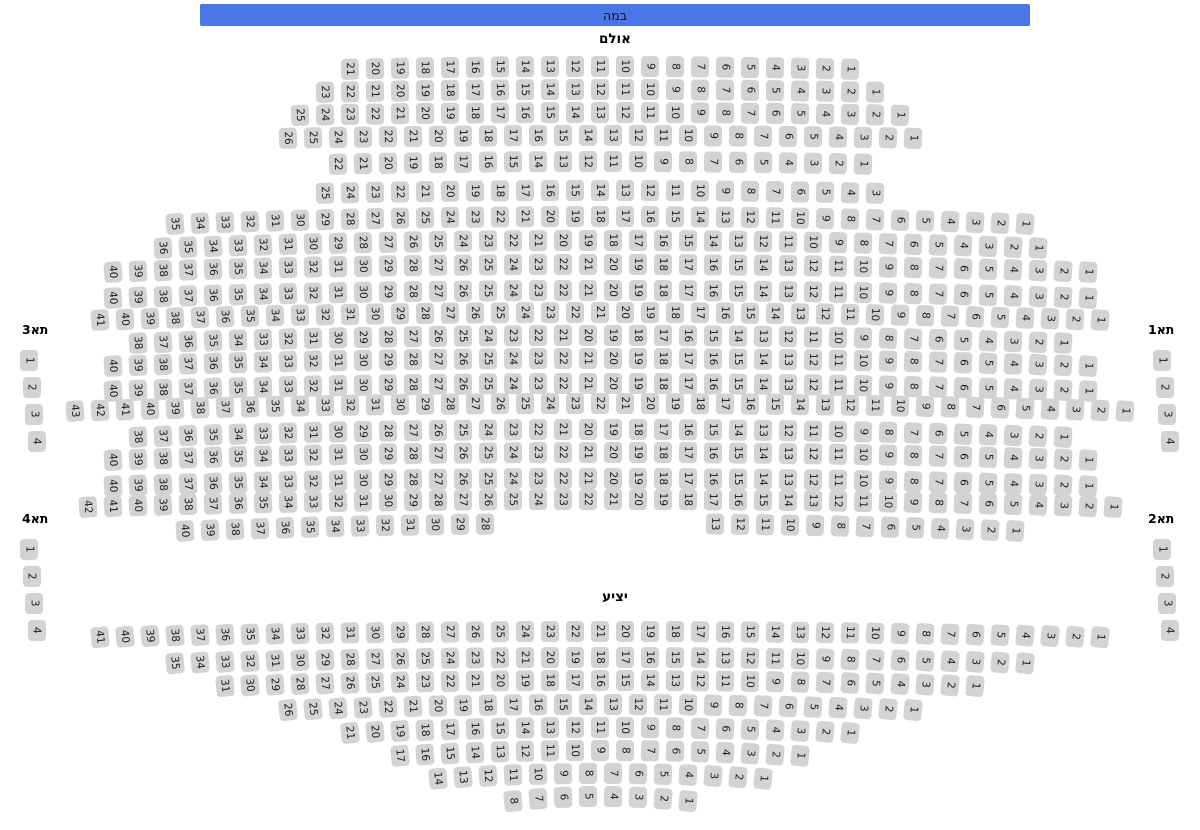  Describe the element at coordinates (200, 635) in the screenshot. I see `seat: 37` at that location.